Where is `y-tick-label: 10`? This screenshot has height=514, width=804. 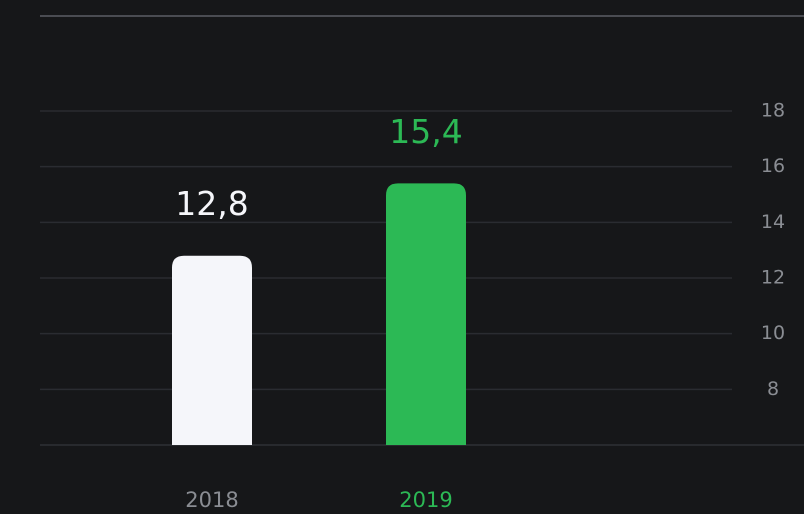
y-tick-label: 10 is located at coordinates (773, 333).